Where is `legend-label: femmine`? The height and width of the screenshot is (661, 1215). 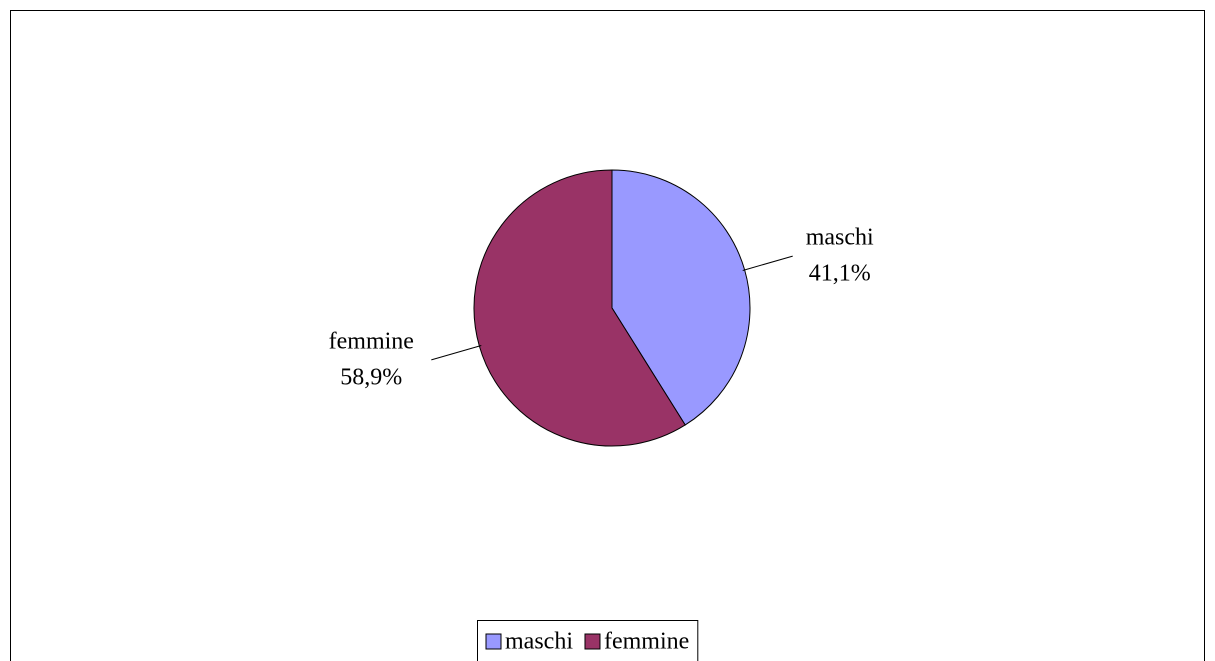 legend-label: femmine is located at coordinates (646, 642).